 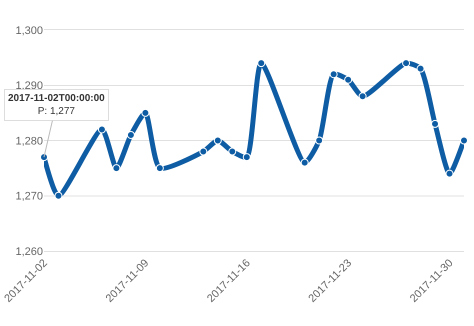 What do you see at coordinates (29, 252) in the screenshot?
I see `y-tick-label: 1,260` at bounding box center [29, 252].